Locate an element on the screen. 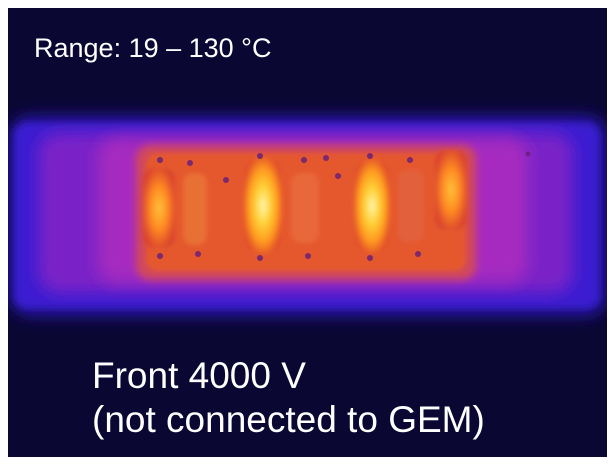 The width and height of the screenshot is (615, 464). caption-line-2: (not connected to GEM) is located at coordinates (288, 419).